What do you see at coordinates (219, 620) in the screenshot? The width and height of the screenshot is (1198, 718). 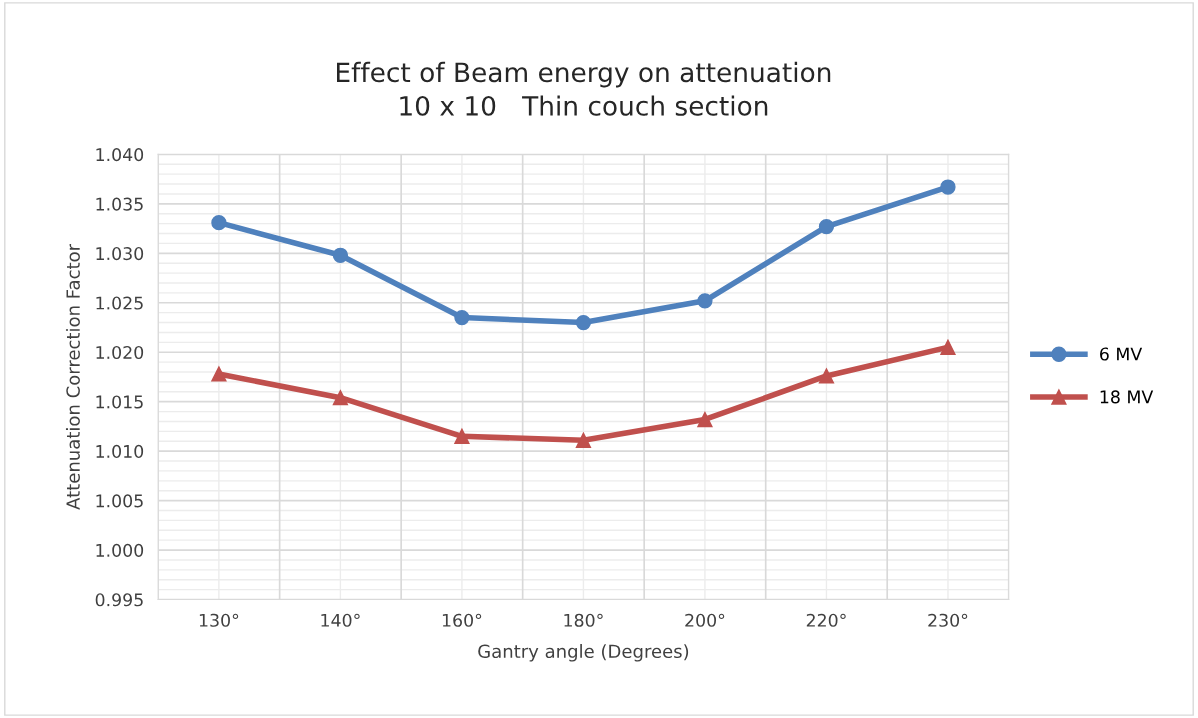 I see `x-tick-label: 130°` at bounding box center [219, 620].